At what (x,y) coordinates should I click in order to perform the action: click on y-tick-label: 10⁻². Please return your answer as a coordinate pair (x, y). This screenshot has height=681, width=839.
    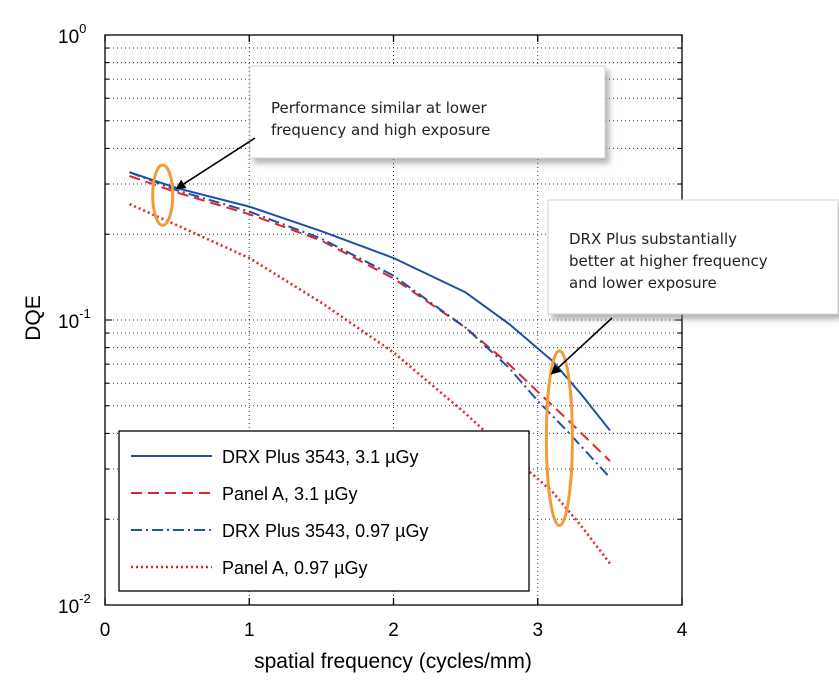
    Looking at the image, I should click on (74, 604).